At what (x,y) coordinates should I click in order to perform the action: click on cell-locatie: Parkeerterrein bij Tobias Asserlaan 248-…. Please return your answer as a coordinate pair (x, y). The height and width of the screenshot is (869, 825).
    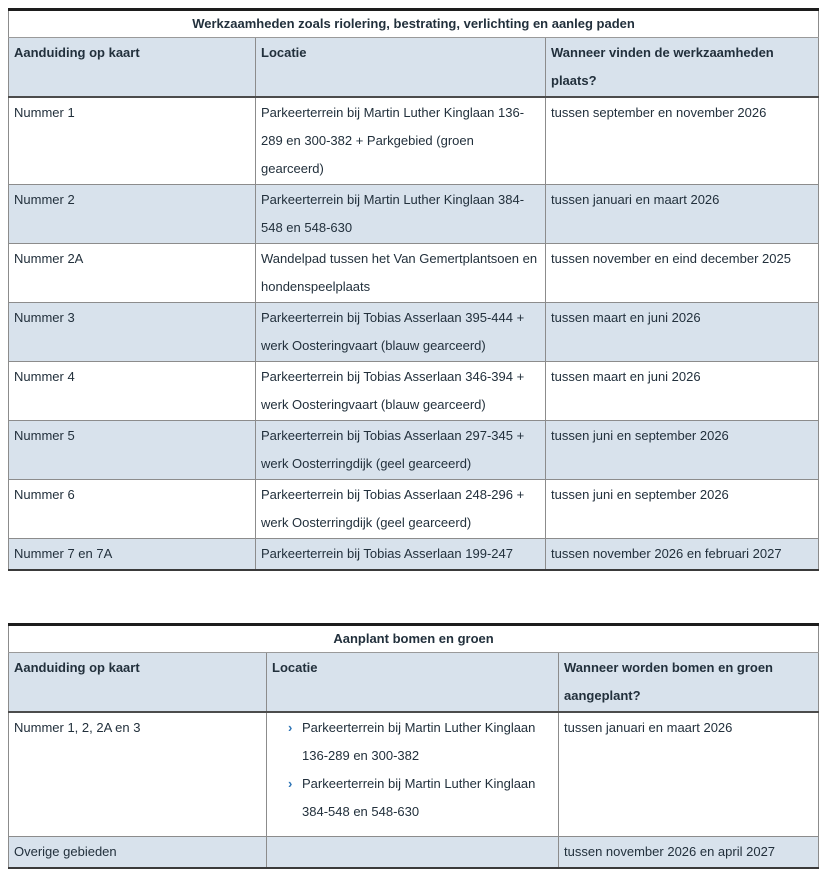
    Looking at the image, I should click on (400, 509).